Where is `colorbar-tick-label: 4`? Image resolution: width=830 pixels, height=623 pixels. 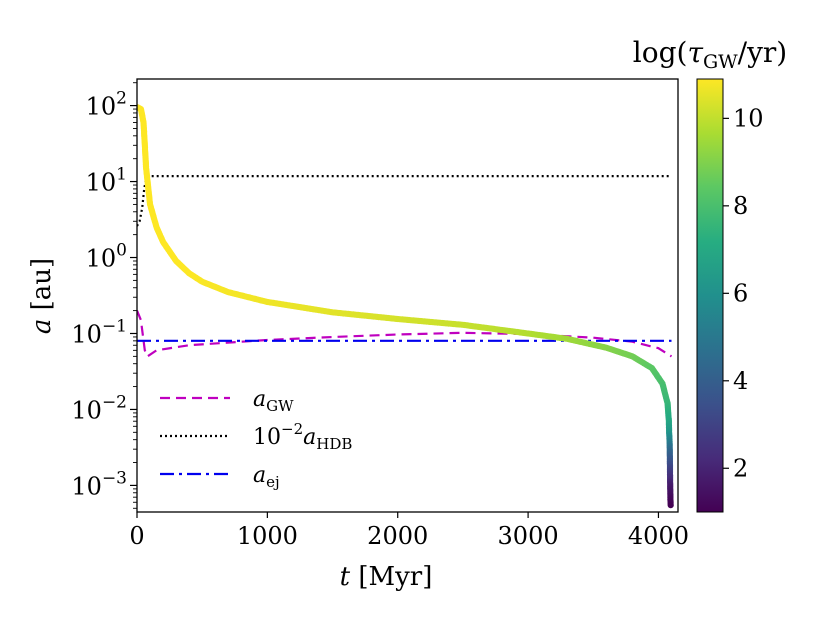
colorbar-tick-label: 4 is located at coordinates (740, 381).